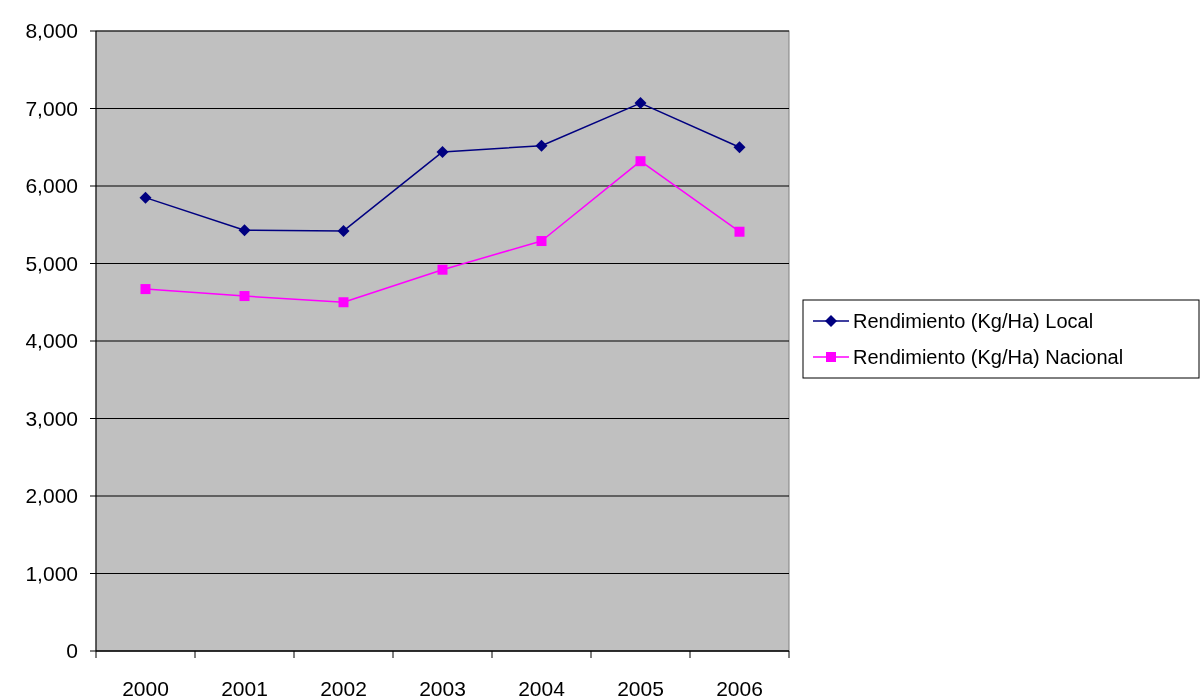 This screenshot has width=1200, height=700. I want to click on x-tick-label: 2002, so click(343, 688).